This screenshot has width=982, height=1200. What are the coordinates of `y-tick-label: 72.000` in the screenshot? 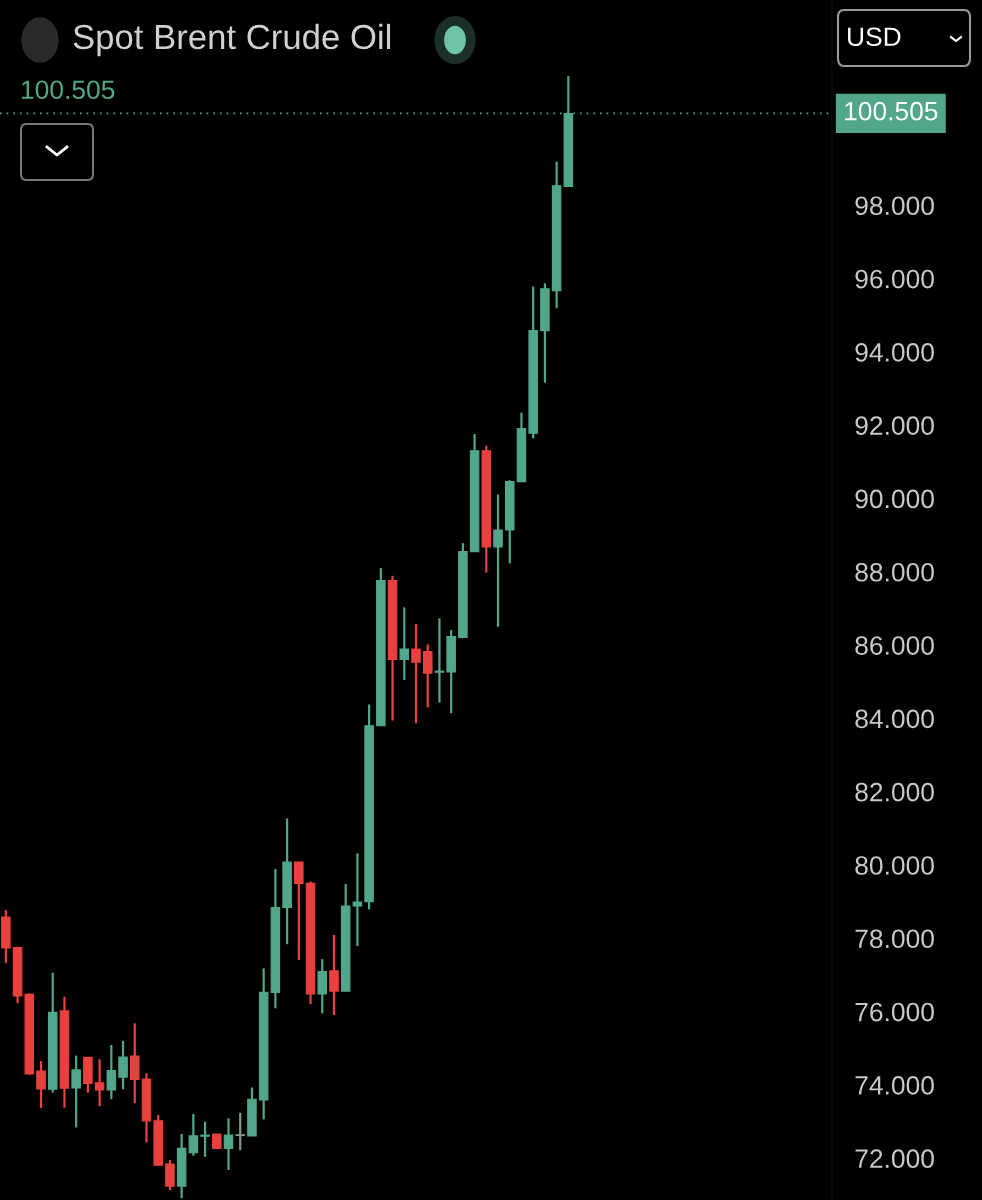 It's located at (894, 1159).